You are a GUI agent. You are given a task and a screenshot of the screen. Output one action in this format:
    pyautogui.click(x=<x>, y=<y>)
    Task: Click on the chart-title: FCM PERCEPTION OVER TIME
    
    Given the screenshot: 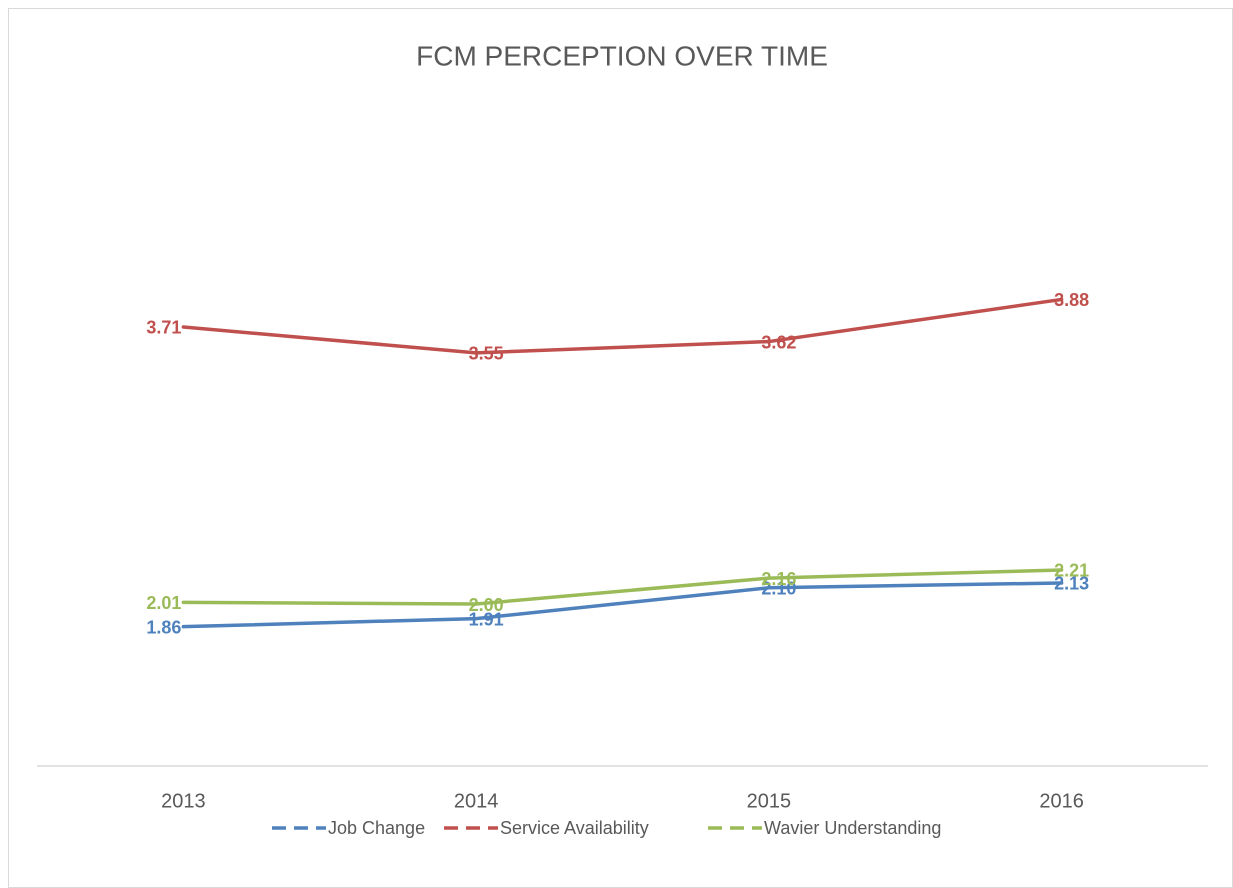 What is the action you would take?
    pyautogui.click(x=622, y=55)
    